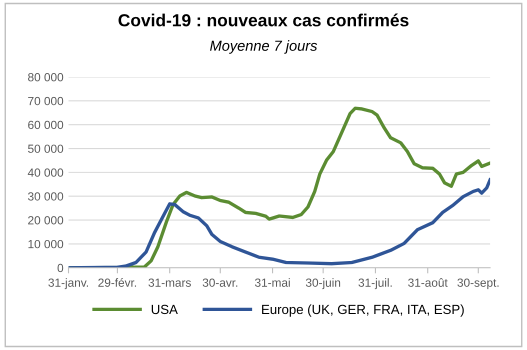  Describe the element at coordinates (61, 268) in the screenshot. I see `y-tick-label: 0` at that location.